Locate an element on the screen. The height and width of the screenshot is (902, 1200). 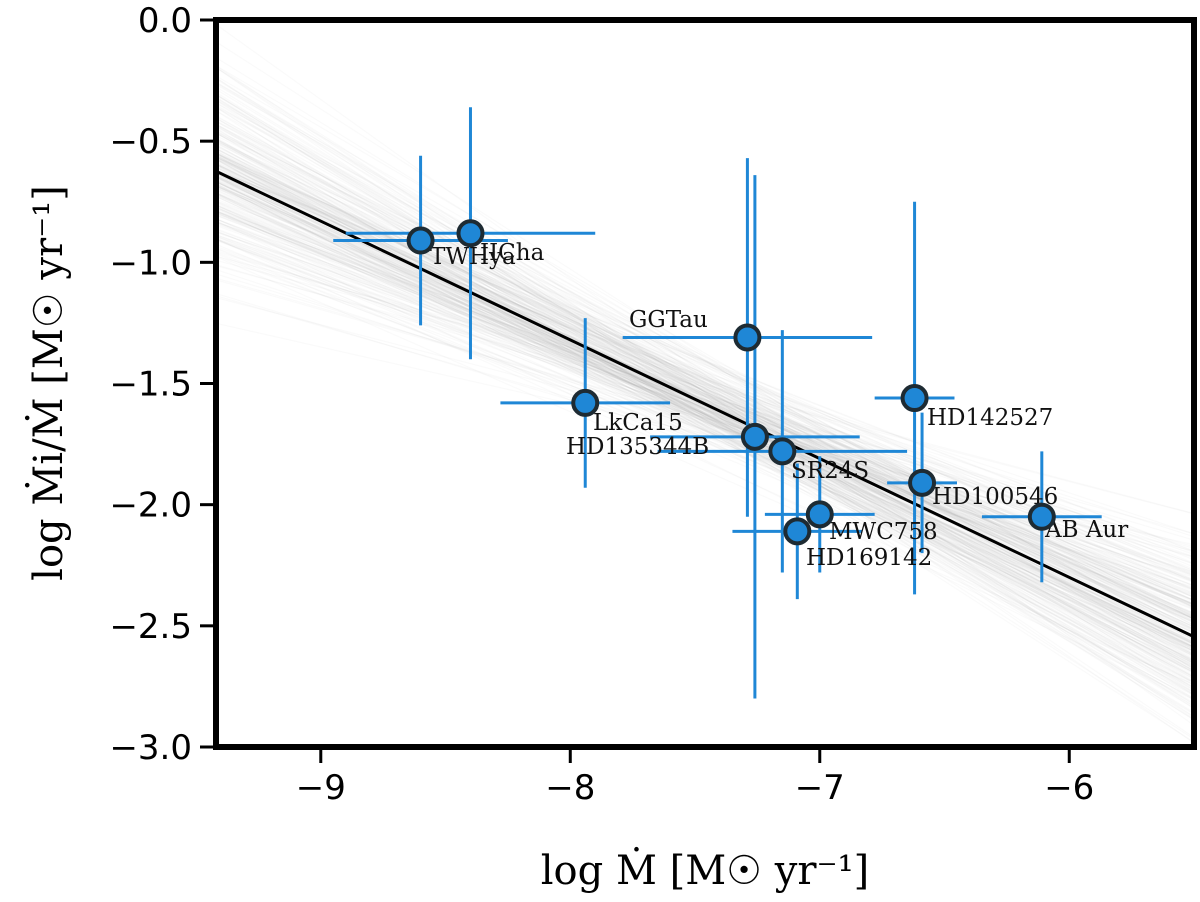
y-tick-label: −3.0 is located at coordinates (150, 748).